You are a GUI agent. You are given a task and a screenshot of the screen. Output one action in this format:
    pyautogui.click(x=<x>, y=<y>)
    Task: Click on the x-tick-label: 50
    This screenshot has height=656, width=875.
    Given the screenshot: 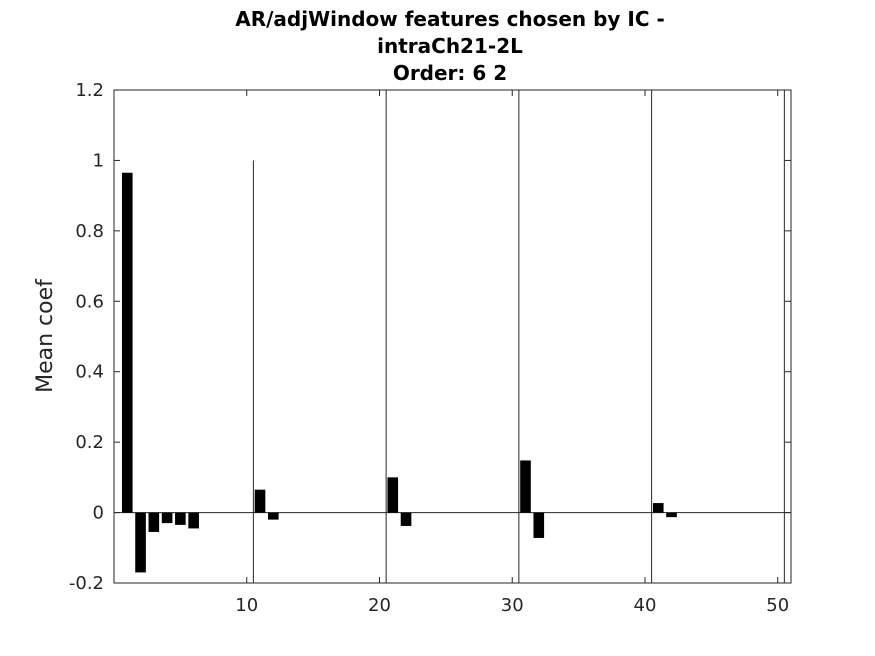 What is the action you would take?
    pyautogui.click(x=777, y=605)
    